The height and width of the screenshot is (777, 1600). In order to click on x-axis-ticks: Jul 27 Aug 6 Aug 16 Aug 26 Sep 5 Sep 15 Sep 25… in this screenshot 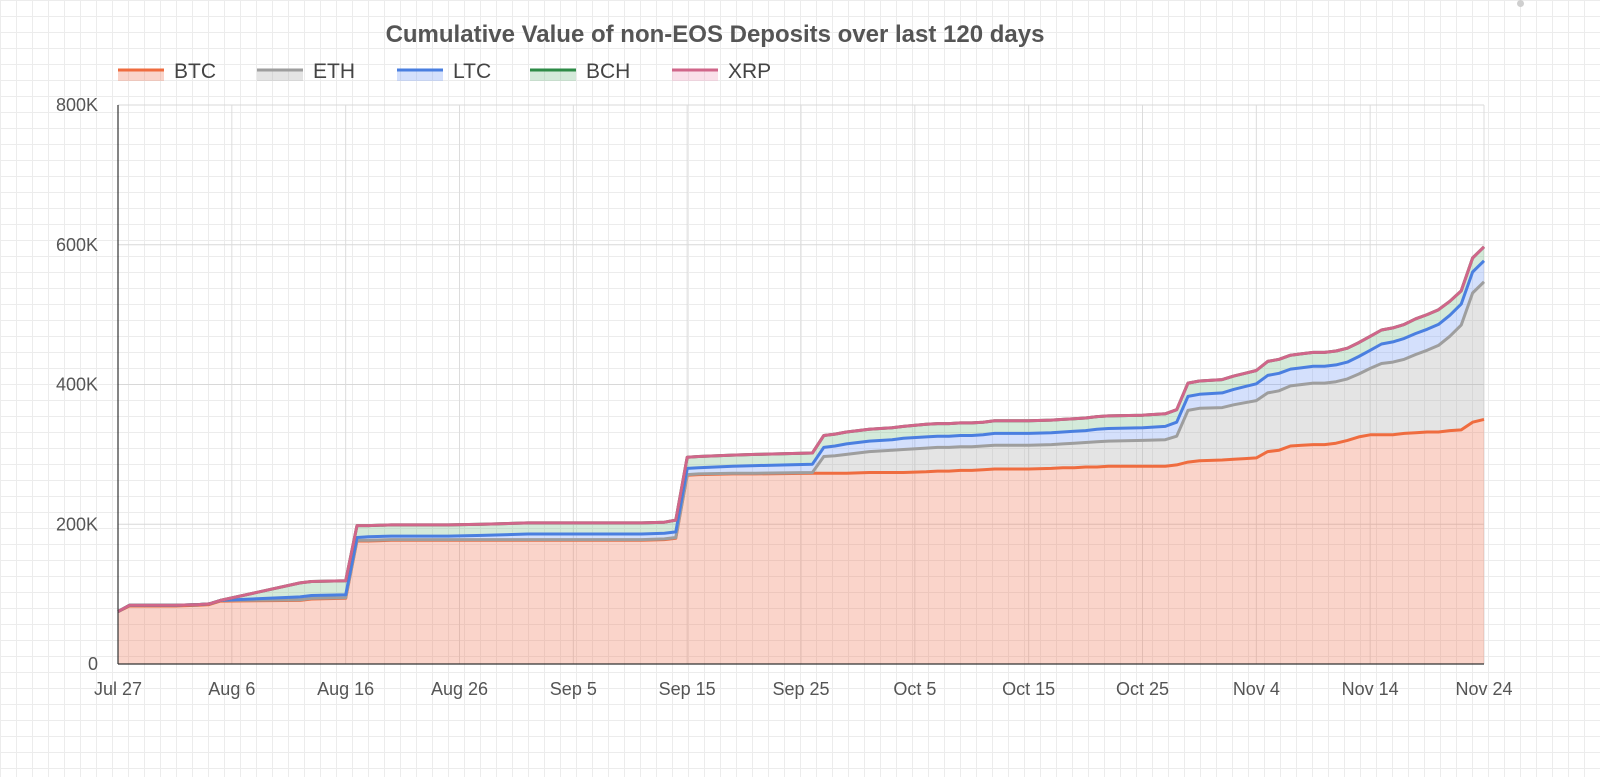, I will do `click(803, 689)`.